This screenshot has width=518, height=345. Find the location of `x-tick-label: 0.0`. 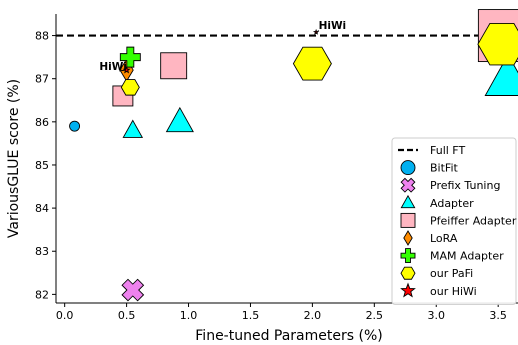

x-tick-label: 0.0 is located at coordinates (65, 315).